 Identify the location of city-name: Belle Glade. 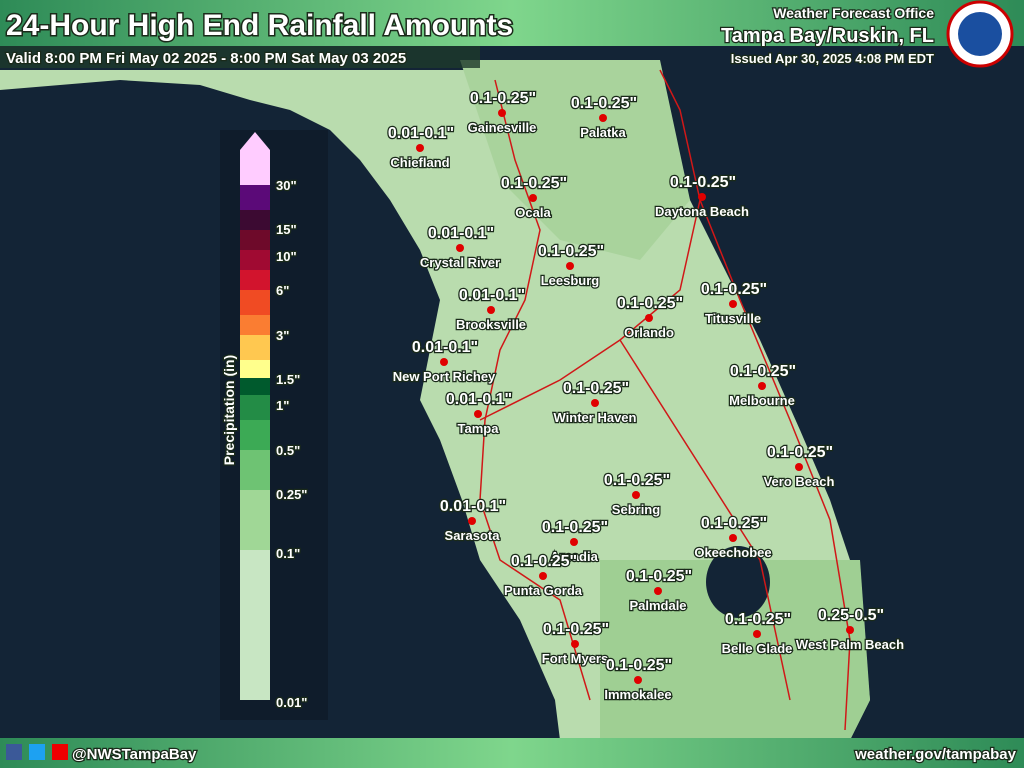
(757, 648).